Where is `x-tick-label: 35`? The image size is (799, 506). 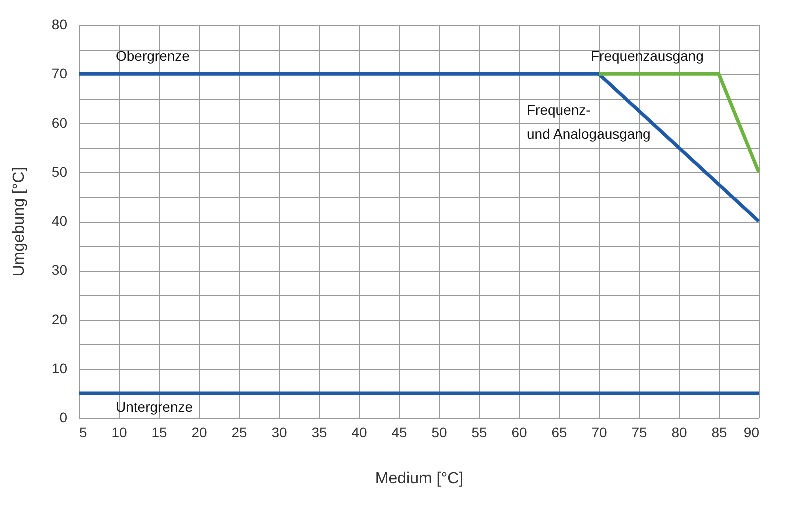 x-tick-label: 35 is located at coordinates (320, 432).